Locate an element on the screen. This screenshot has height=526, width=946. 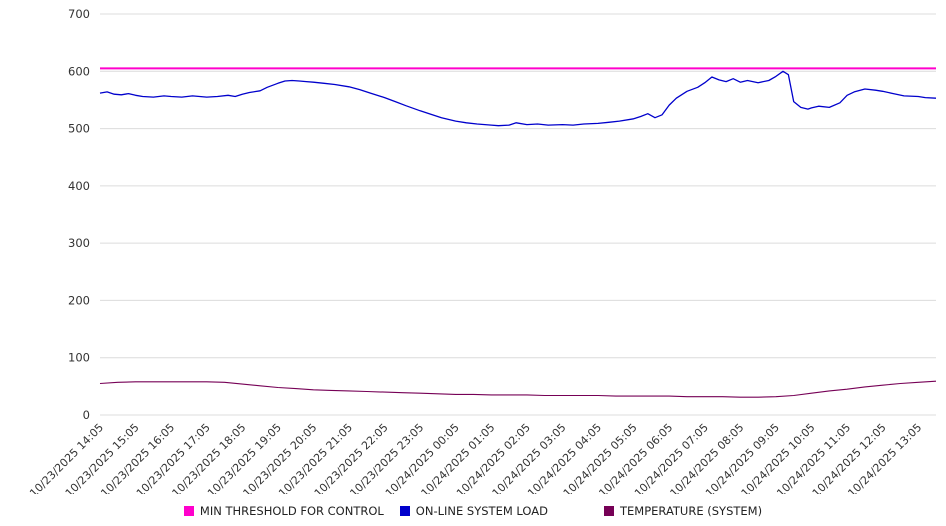
y-axis-tick-label: 0 is located at coordinates (86, 415).